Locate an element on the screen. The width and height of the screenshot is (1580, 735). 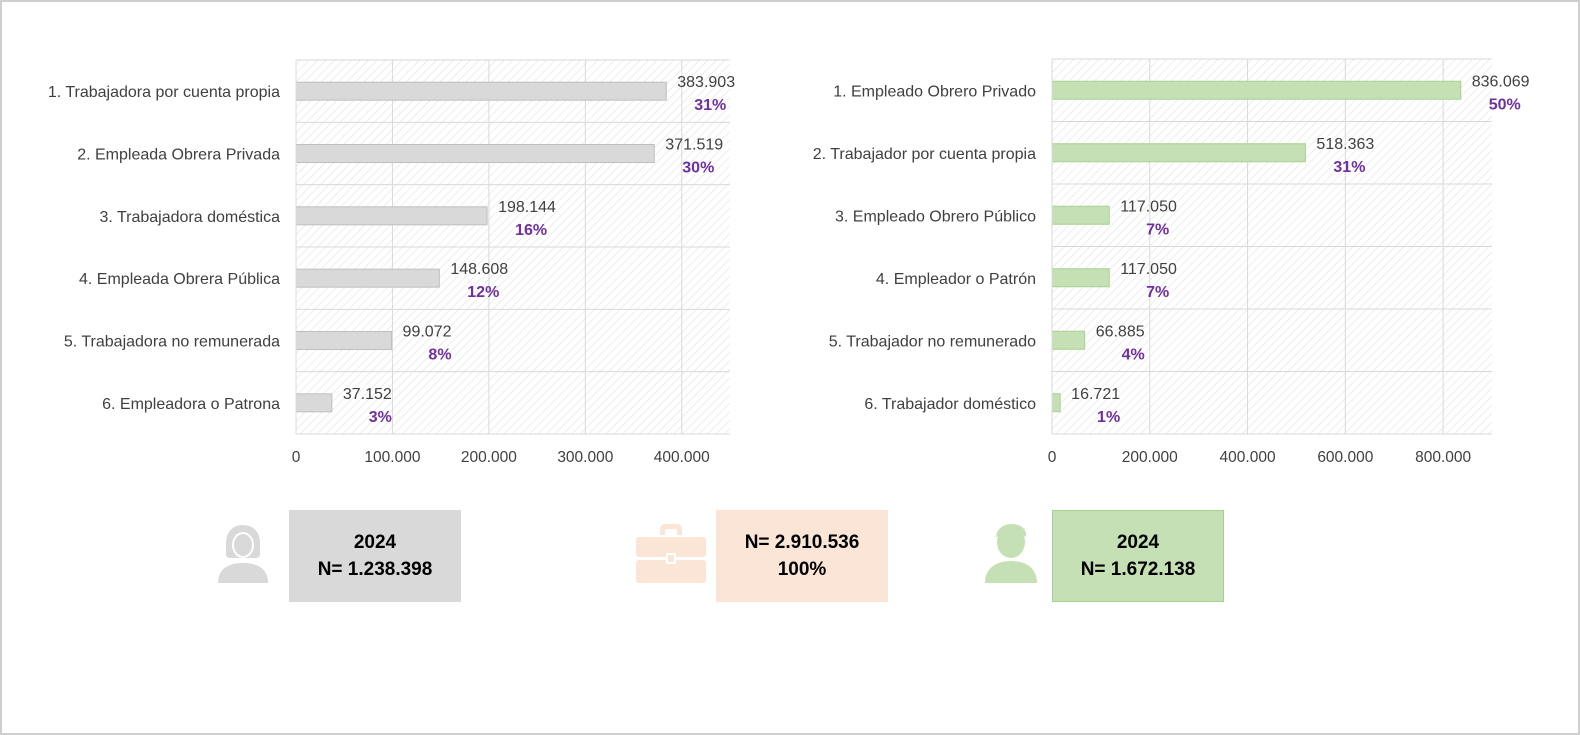
category-label: 6. Empleadora o Patrona is located at coordinates (191, 404).